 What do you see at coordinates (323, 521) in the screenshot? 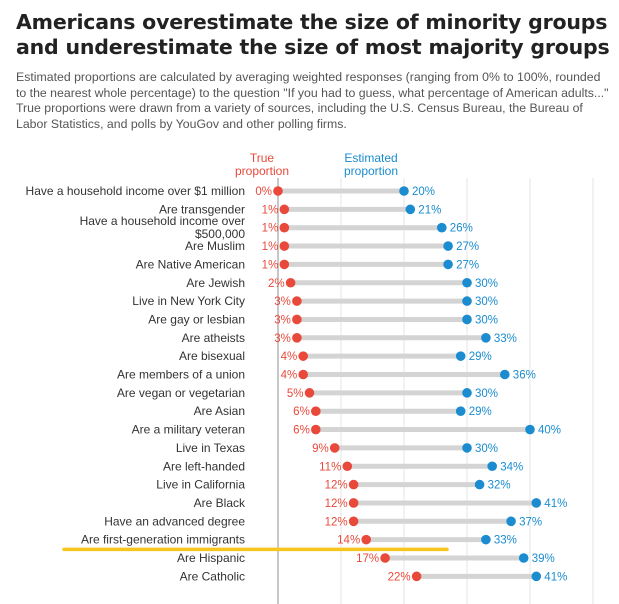
I see `table-row: Have an advanced degree 12% 37%` at bounding box center [323, 521].